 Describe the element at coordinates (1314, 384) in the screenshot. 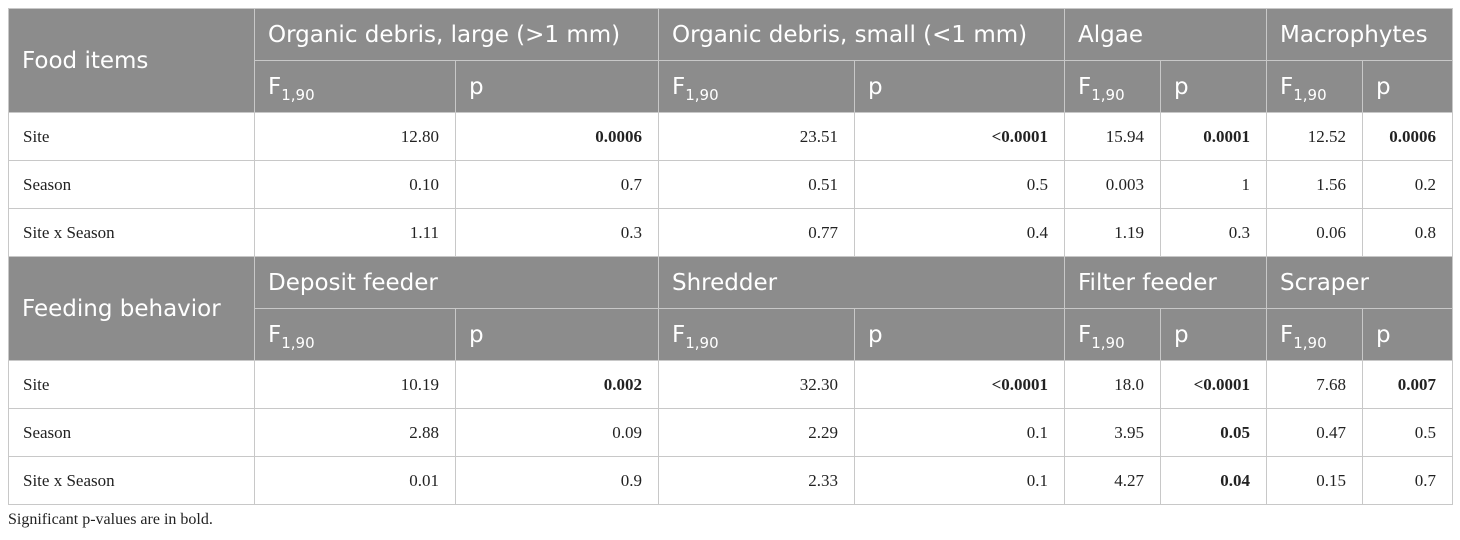

I see `f-value-cell: 7.68` at that location.